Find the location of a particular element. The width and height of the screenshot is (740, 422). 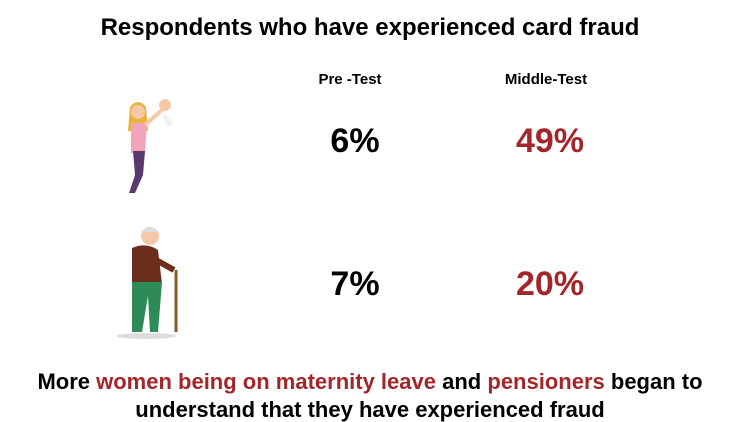

pensioner-illustration is located at coordinates (147, 283).